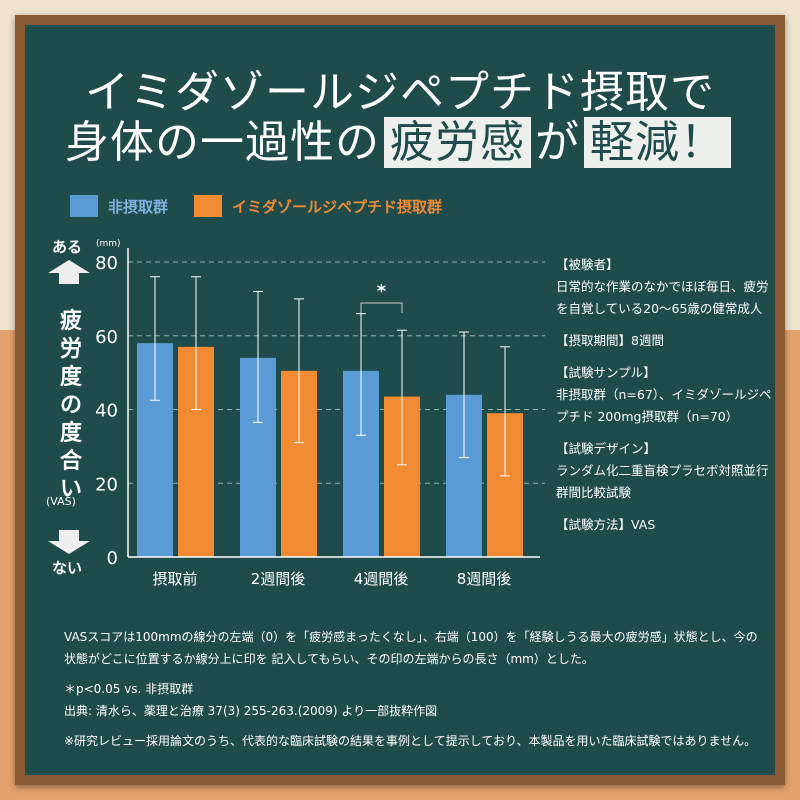  What do you see at coordinates (67, 247) in the screenshot?
I see `y-top-label: ある` at bounding box center [67, 247].